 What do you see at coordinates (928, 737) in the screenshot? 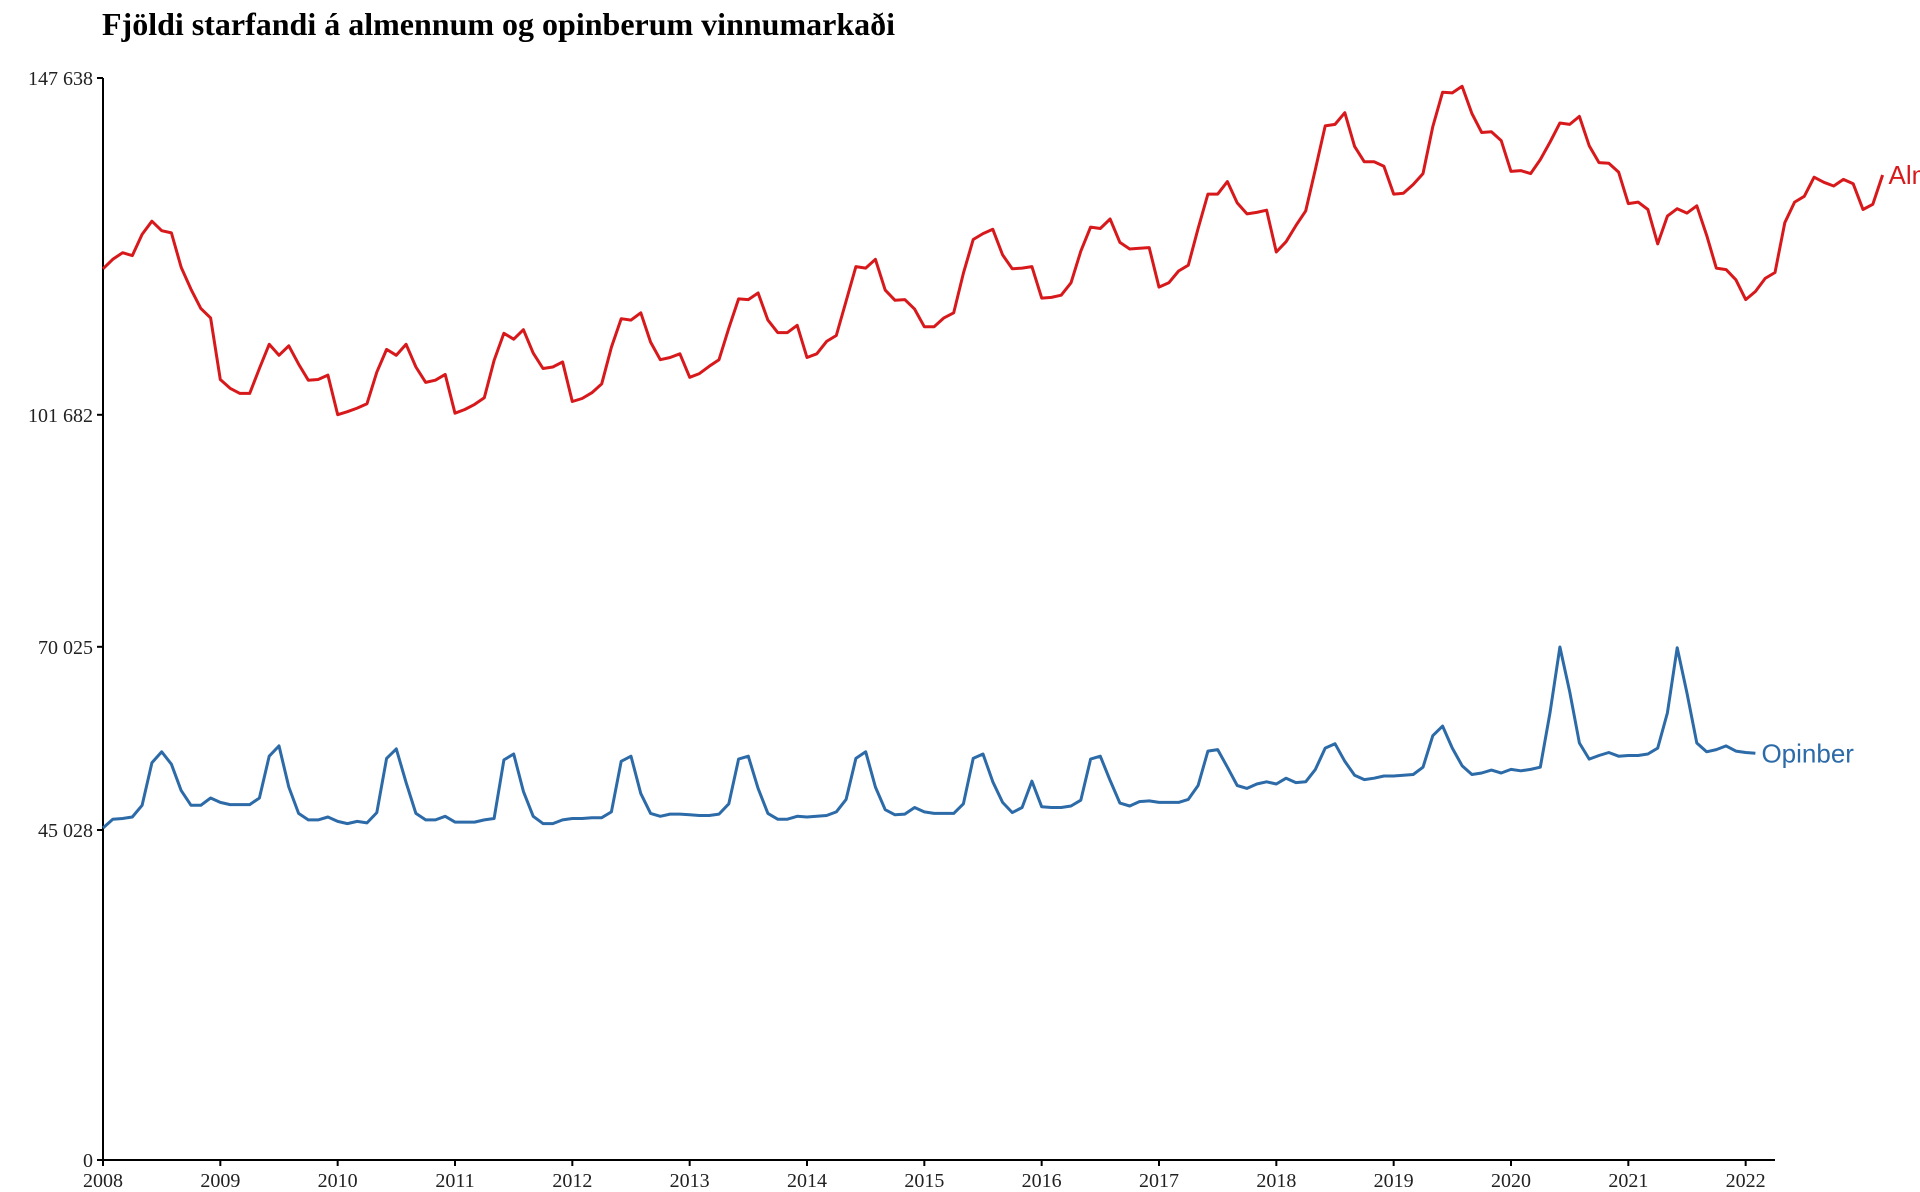
I see `series-line-opinber` at bounding box center [928, 737].